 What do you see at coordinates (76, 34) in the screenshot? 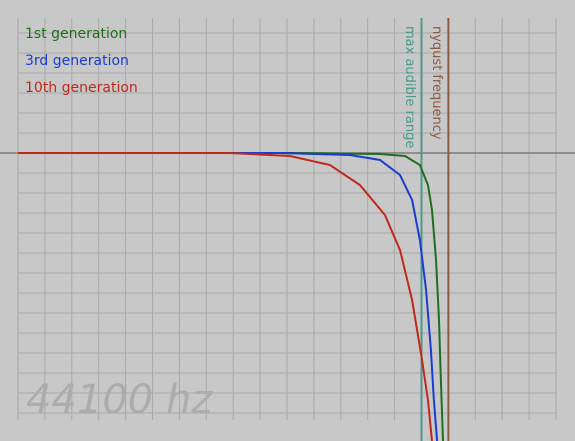
I see `legend-entry: 1st generation` at bounding box center [76, 34].